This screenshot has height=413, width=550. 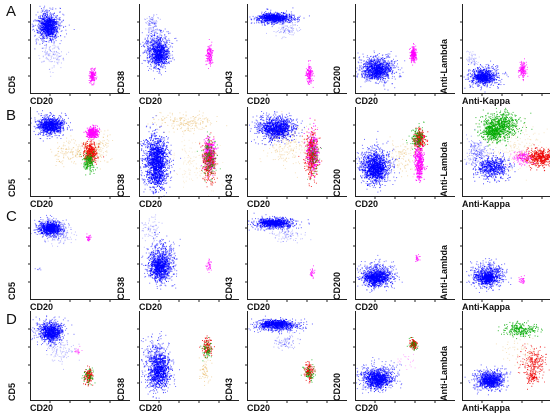 I want to click on panel-a-cd20-cd200: CD20 CD200, so click(x=393, y=55).